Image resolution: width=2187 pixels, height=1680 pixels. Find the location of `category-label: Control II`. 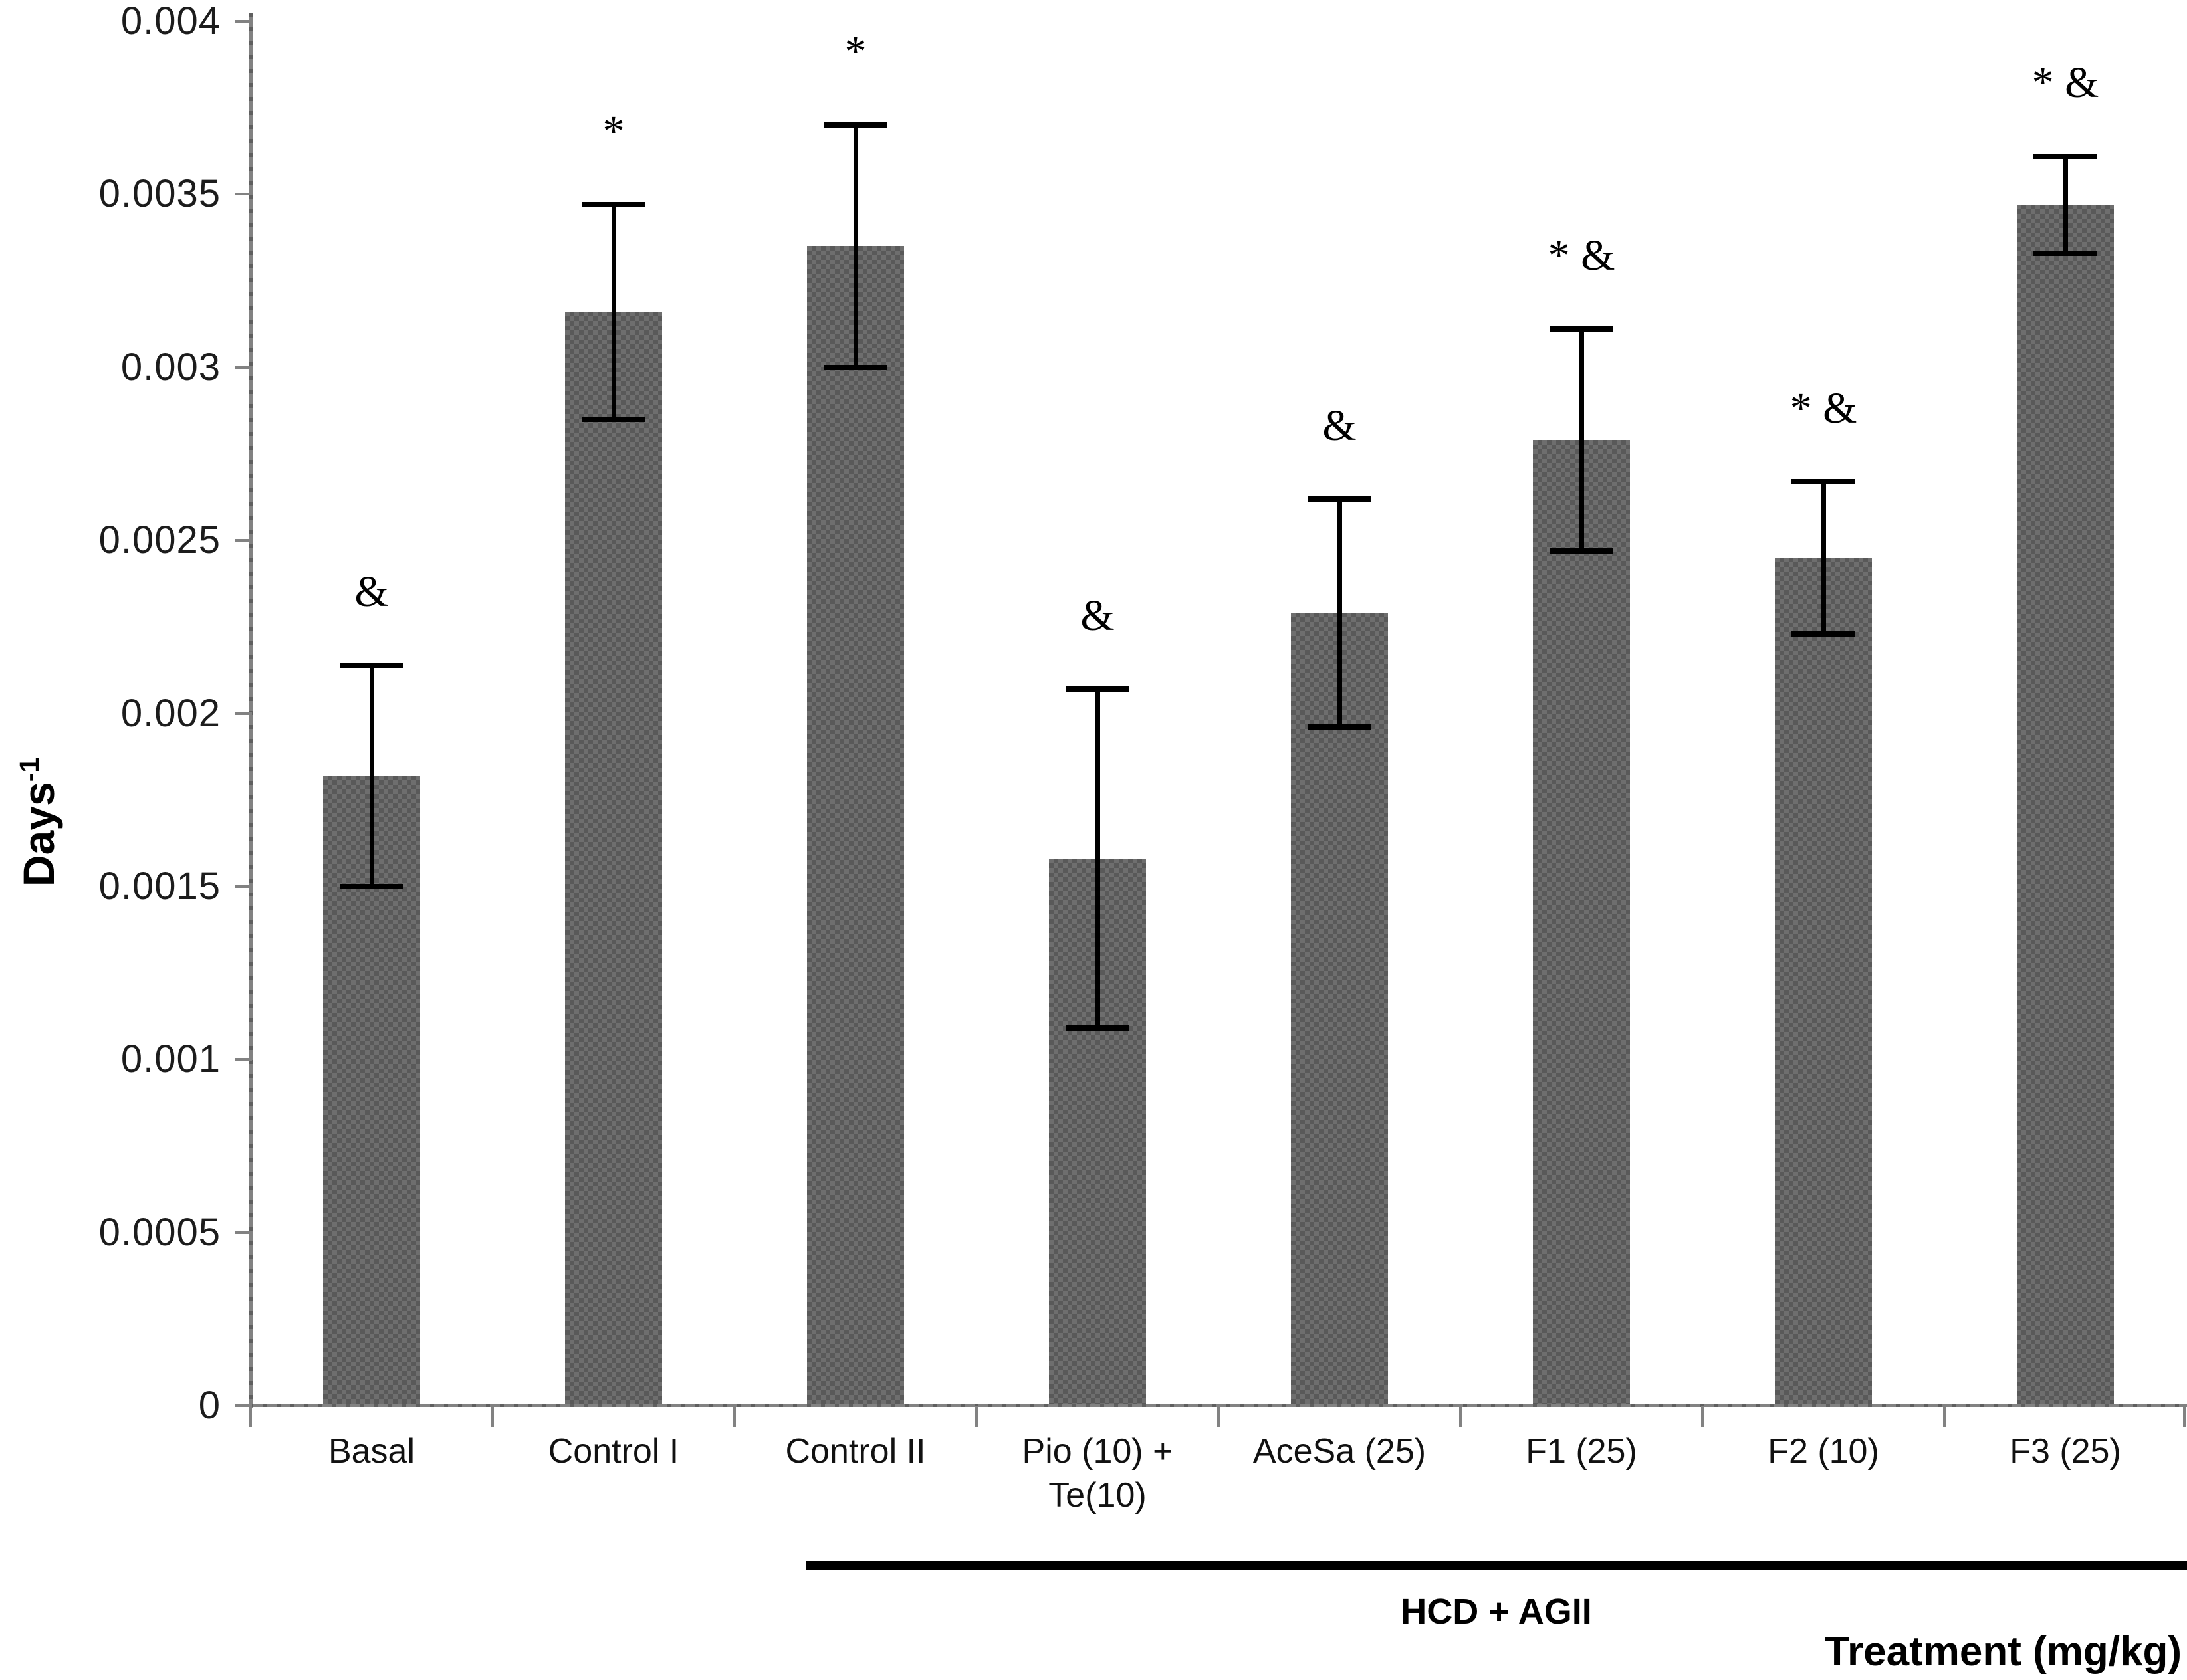

category-label: Control II is located at coordinates (856, 1451).